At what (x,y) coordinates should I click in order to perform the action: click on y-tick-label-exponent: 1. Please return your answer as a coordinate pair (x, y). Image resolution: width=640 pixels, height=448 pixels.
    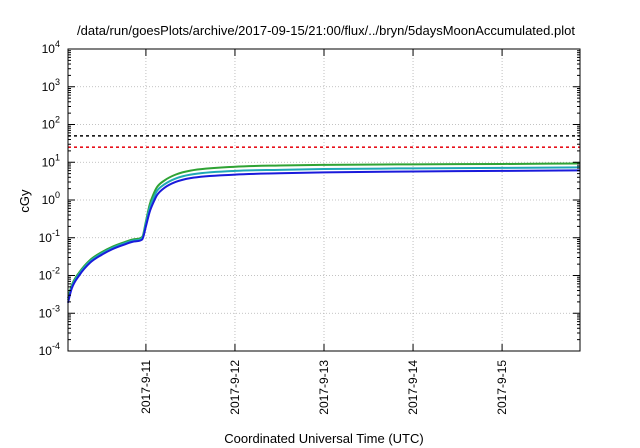
    Looking at the image, I should click on (57, 157).